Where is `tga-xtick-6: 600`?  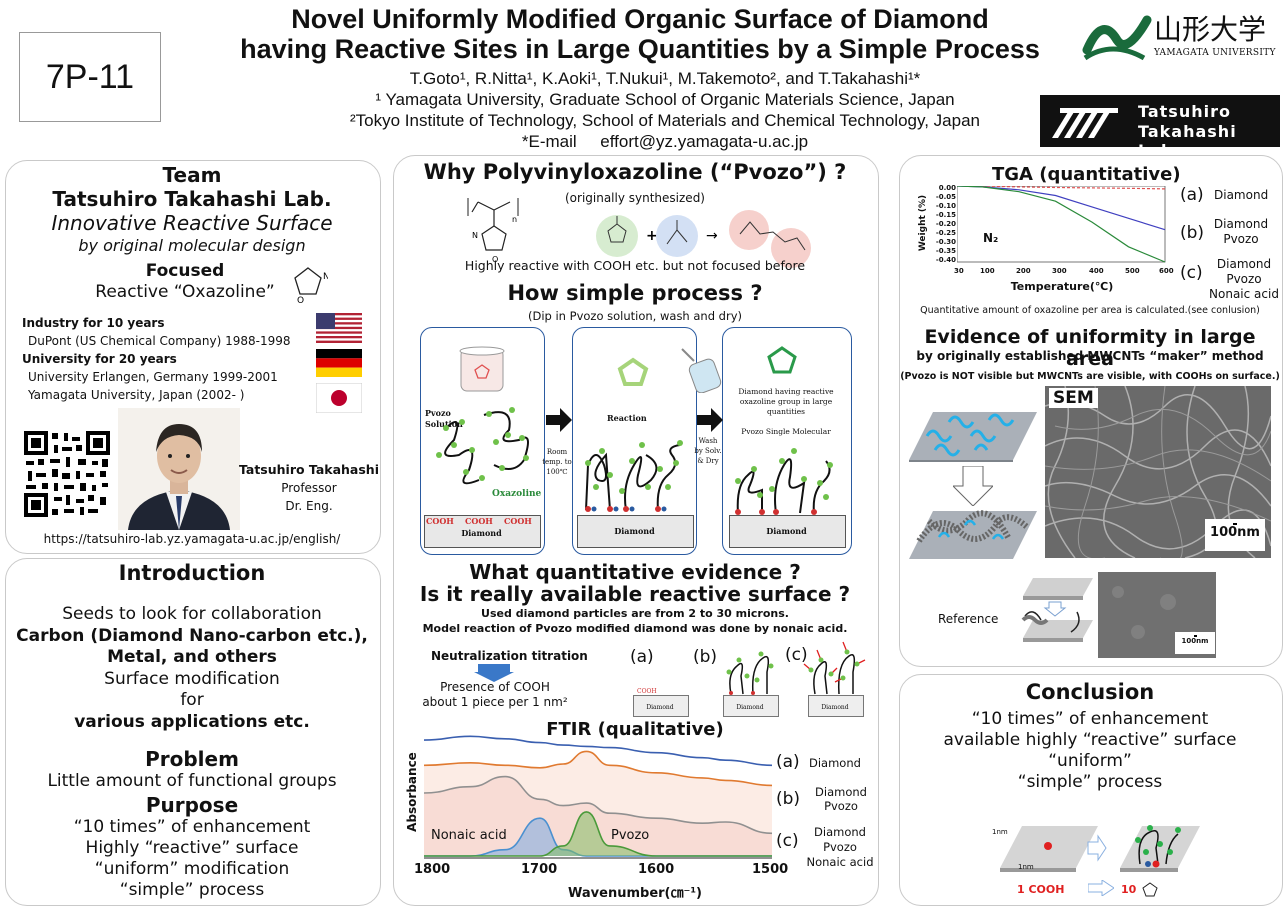
tga-xtick-6: 600 is located at coordinates (1166, 271).